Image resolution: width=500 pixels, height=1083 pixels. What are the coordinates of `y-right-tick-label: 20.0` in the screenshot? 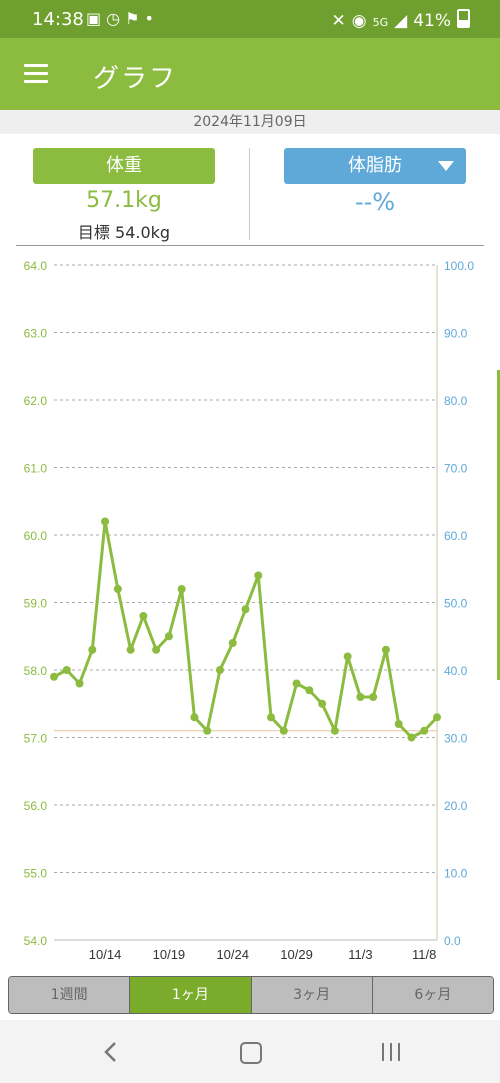 It's located at (456, 806).